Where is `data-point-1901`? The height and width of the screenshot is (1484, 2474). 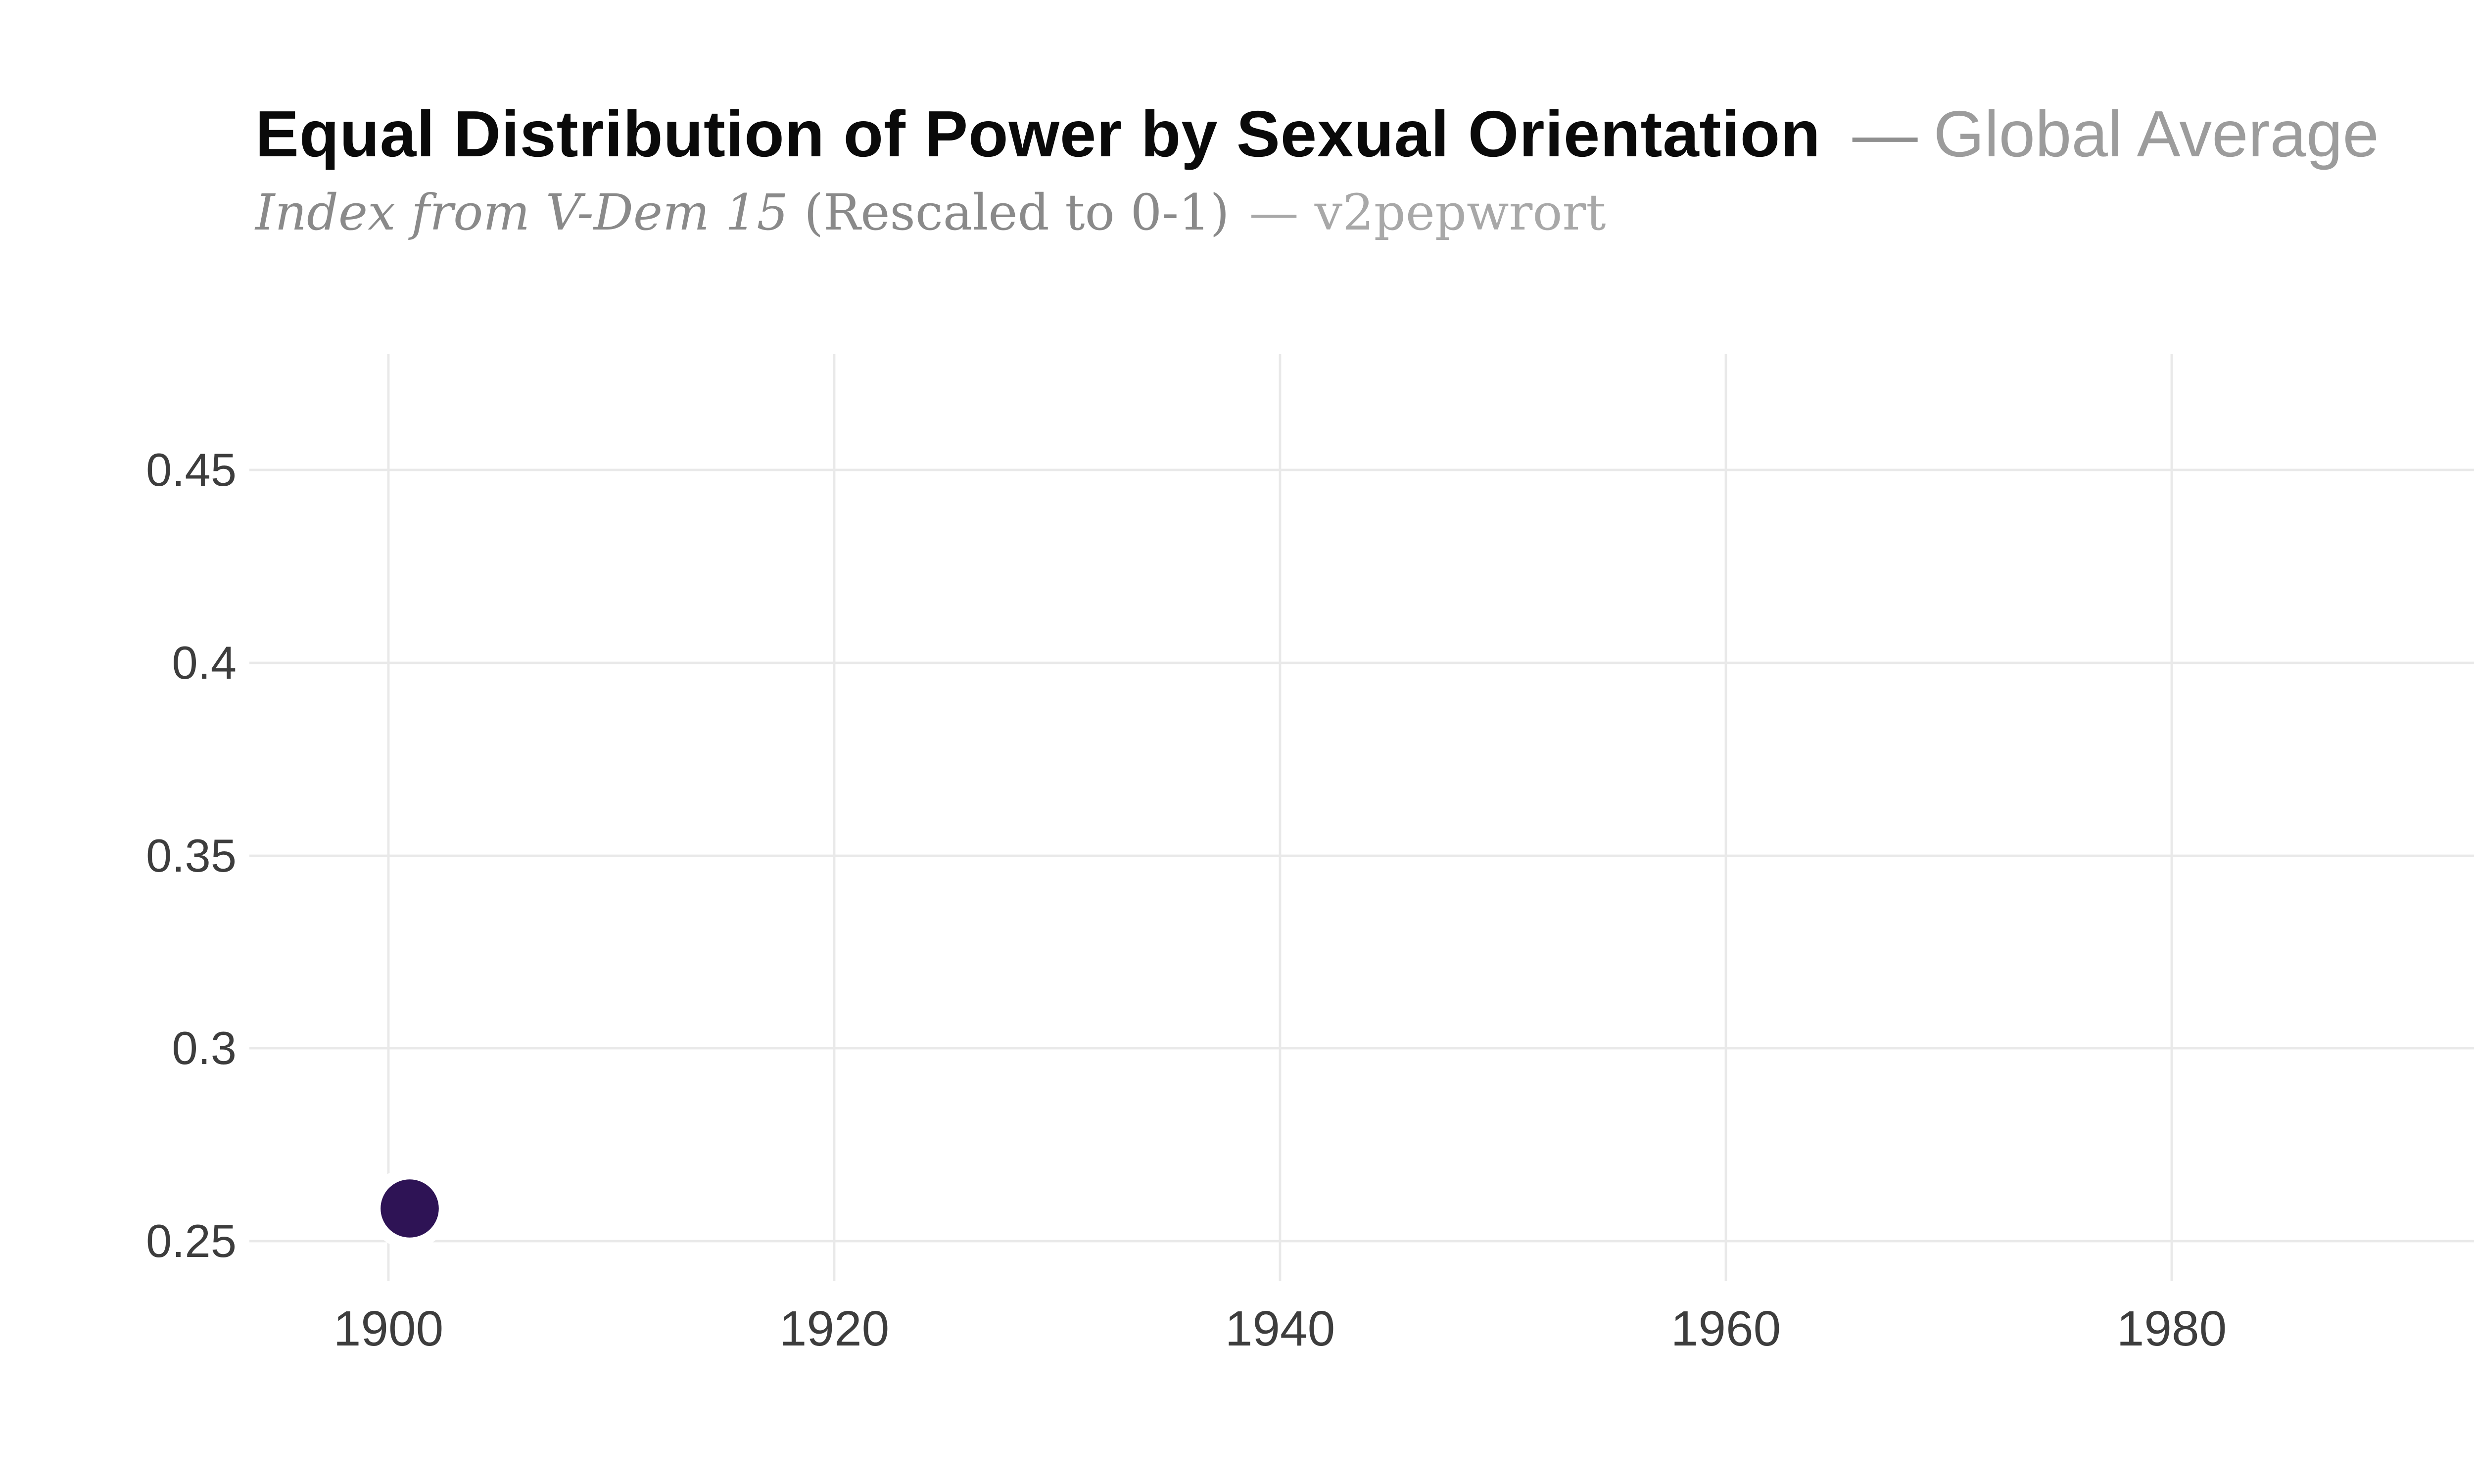
data-point-1901 is located at coordinates (410, 1208).